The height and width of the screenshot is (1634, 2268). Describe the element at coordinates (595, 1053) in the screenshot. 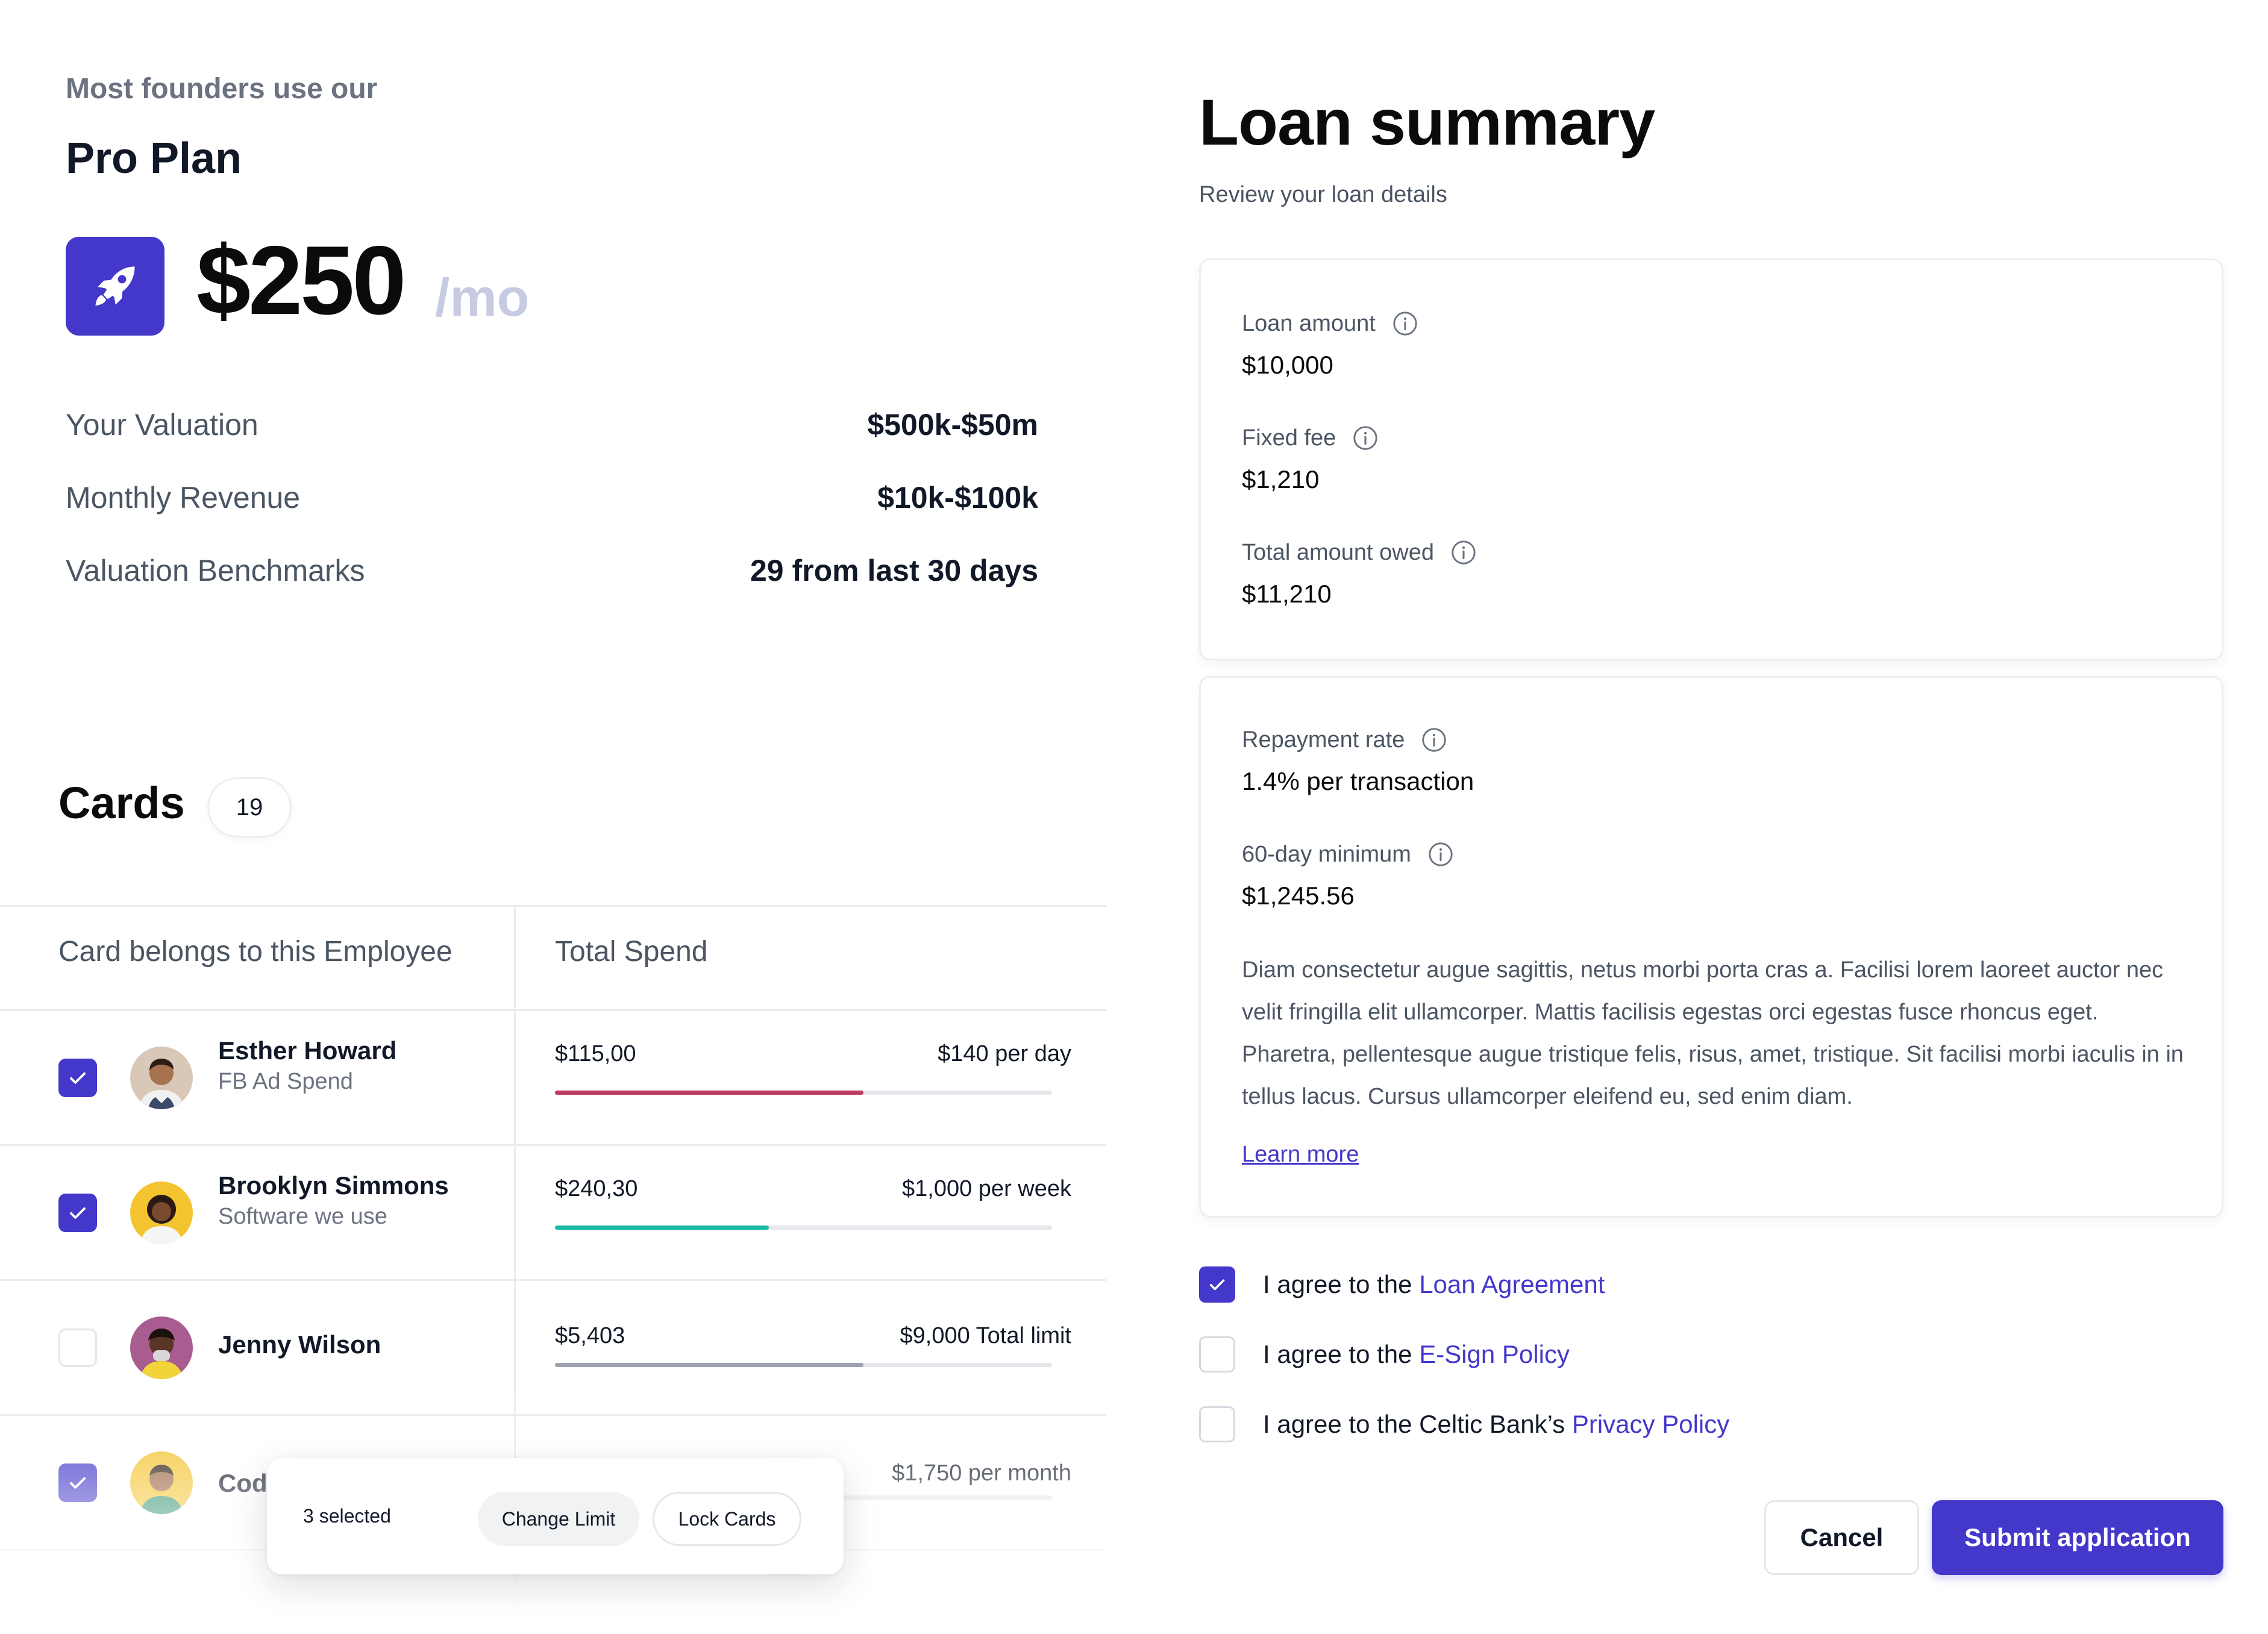

I see `spend-amount: $115,00` at that location.